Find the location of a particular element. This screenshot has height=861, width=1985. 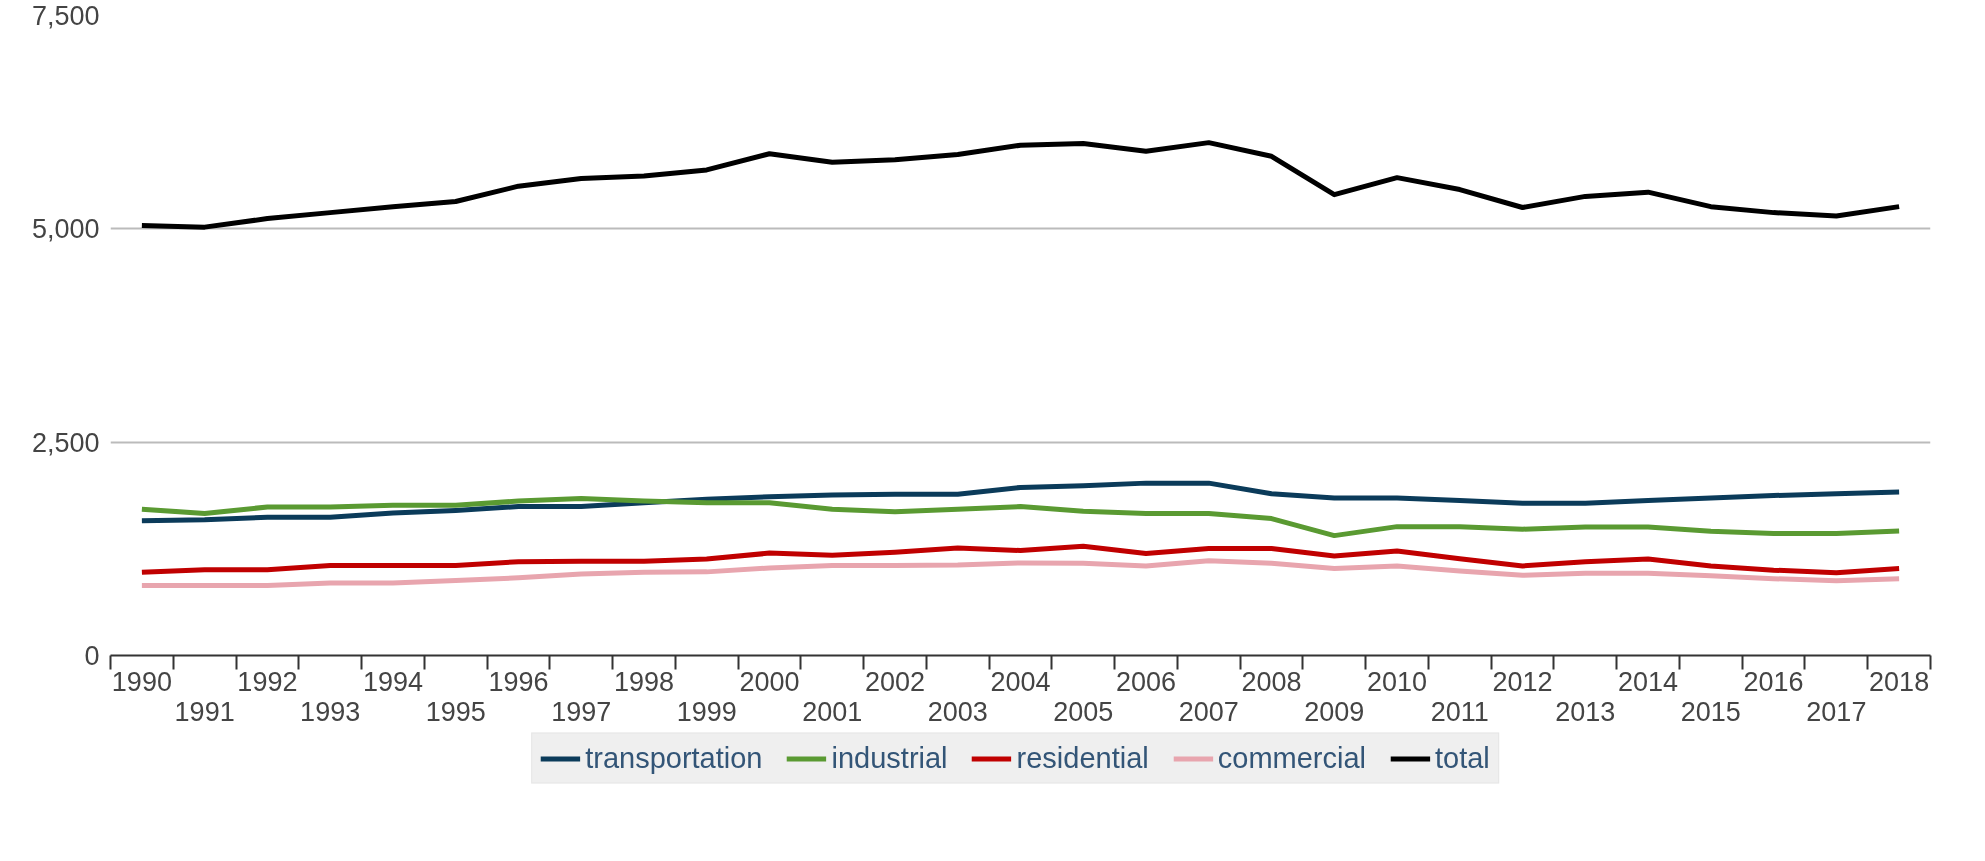

legend-label: residential is located at coordinates (1082, 758).